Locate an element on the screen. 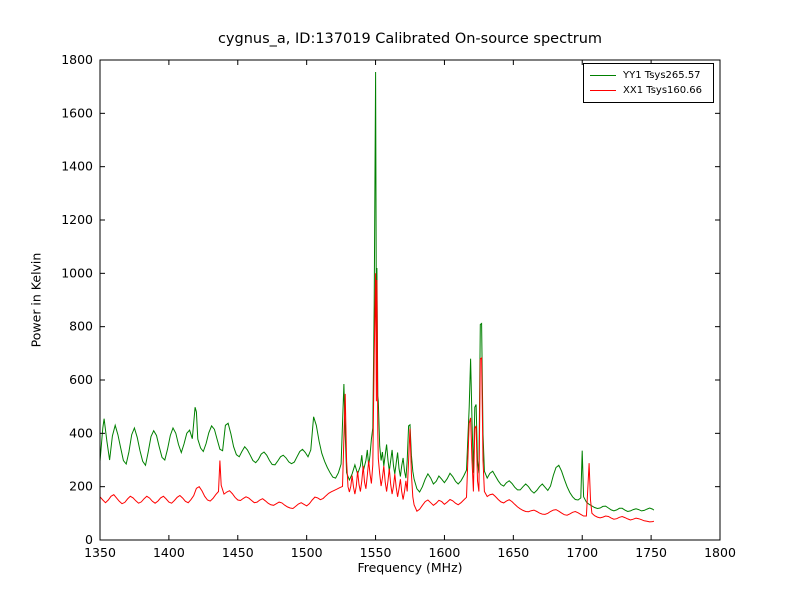  x-tick-label: 1450 is located at coordinates (238, 552).